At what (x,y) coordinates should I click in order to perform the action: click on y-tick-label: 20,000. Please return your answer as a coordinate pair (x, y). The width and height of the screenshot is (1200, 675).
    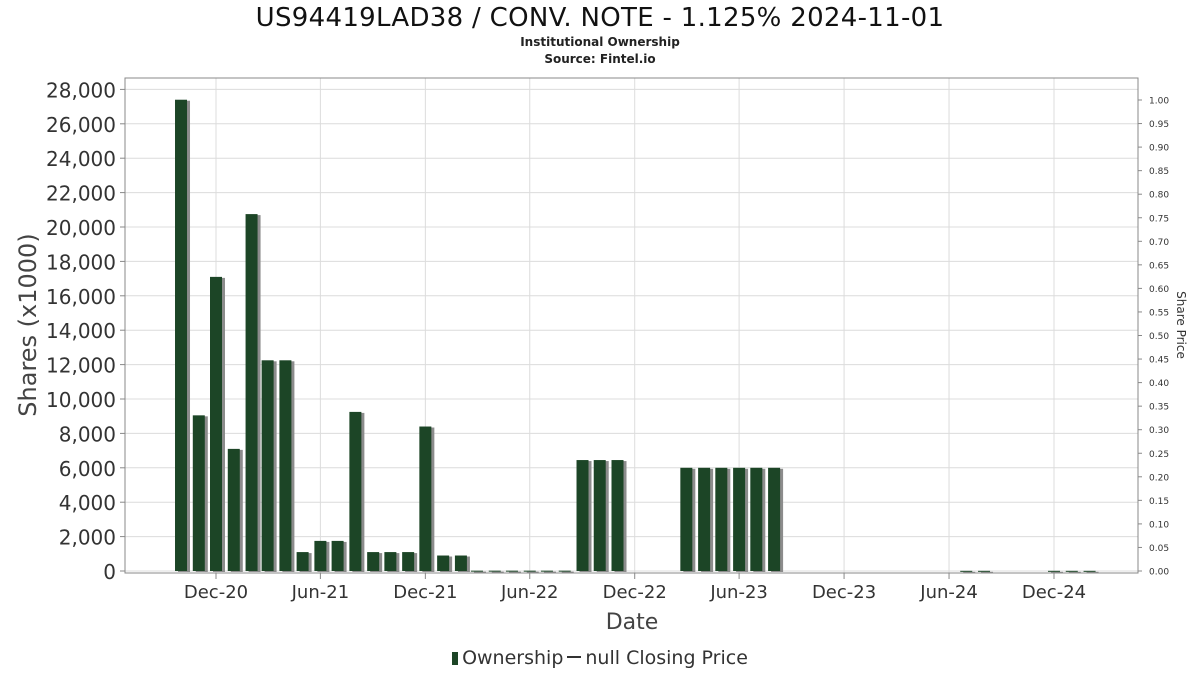
    Looking at the image, I should click on (81, 228).